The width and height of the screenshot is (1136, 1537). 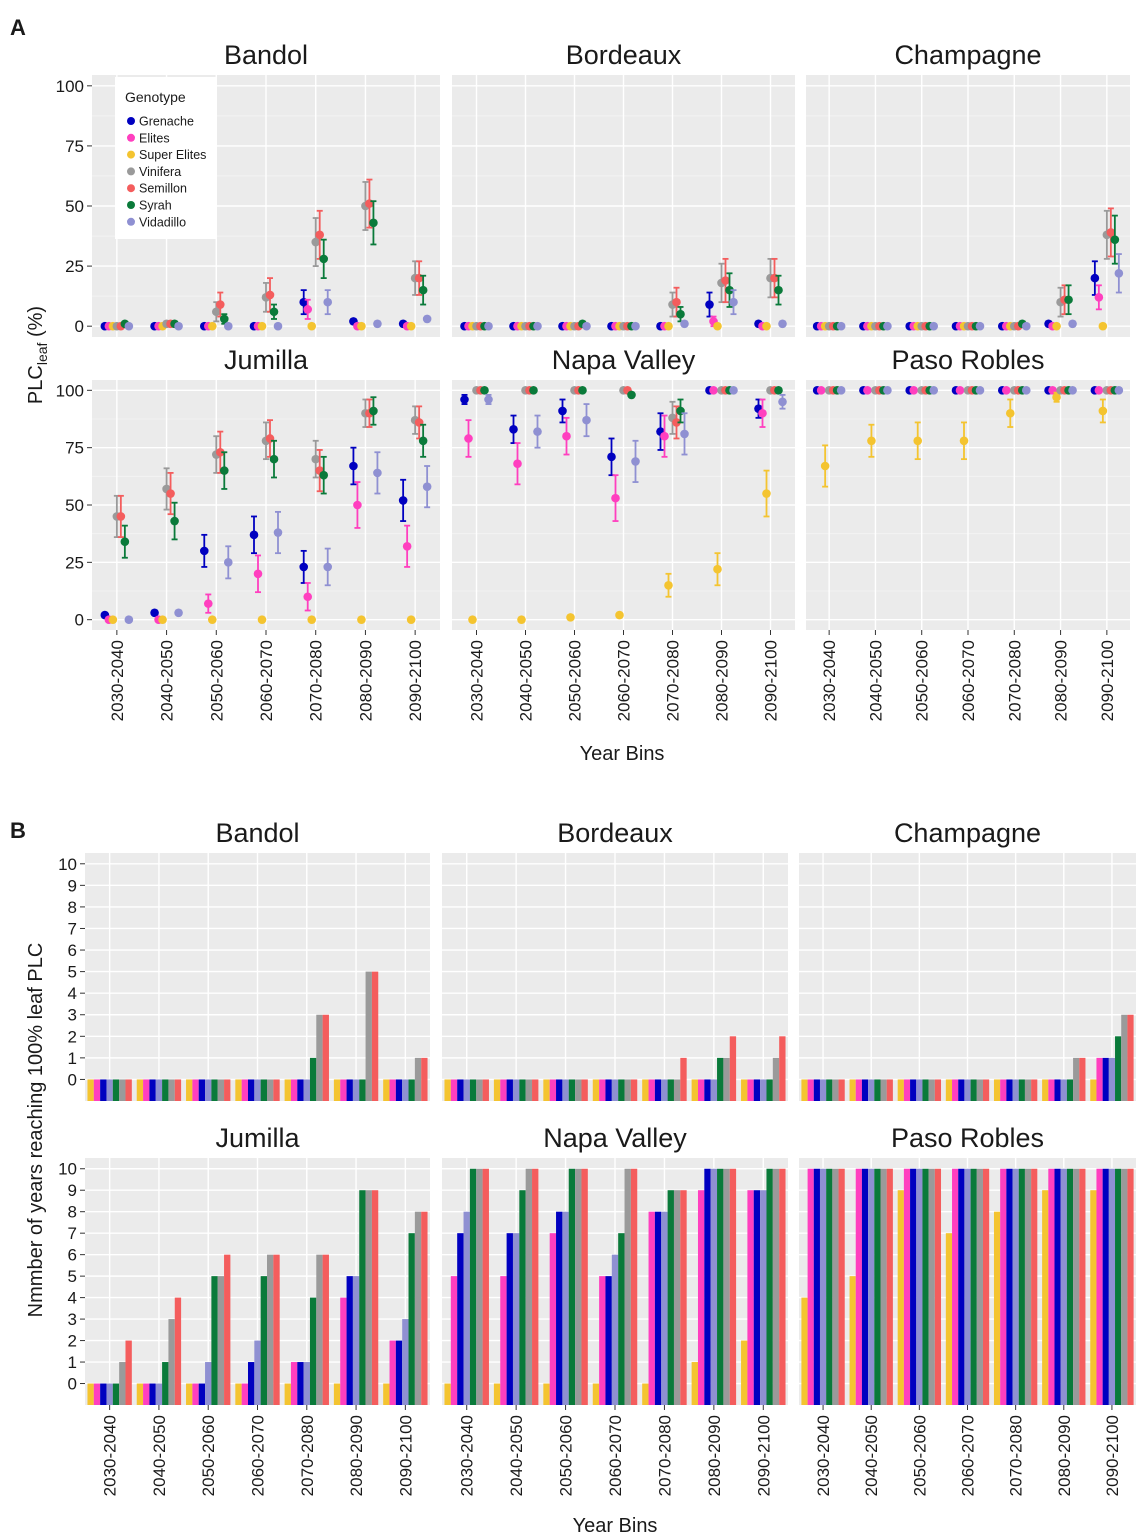 What do you see at coordinates (154, 172) in the screenshot?
I see `legend-item-vinifera: Vinifera` at bounding box center [154, 172].